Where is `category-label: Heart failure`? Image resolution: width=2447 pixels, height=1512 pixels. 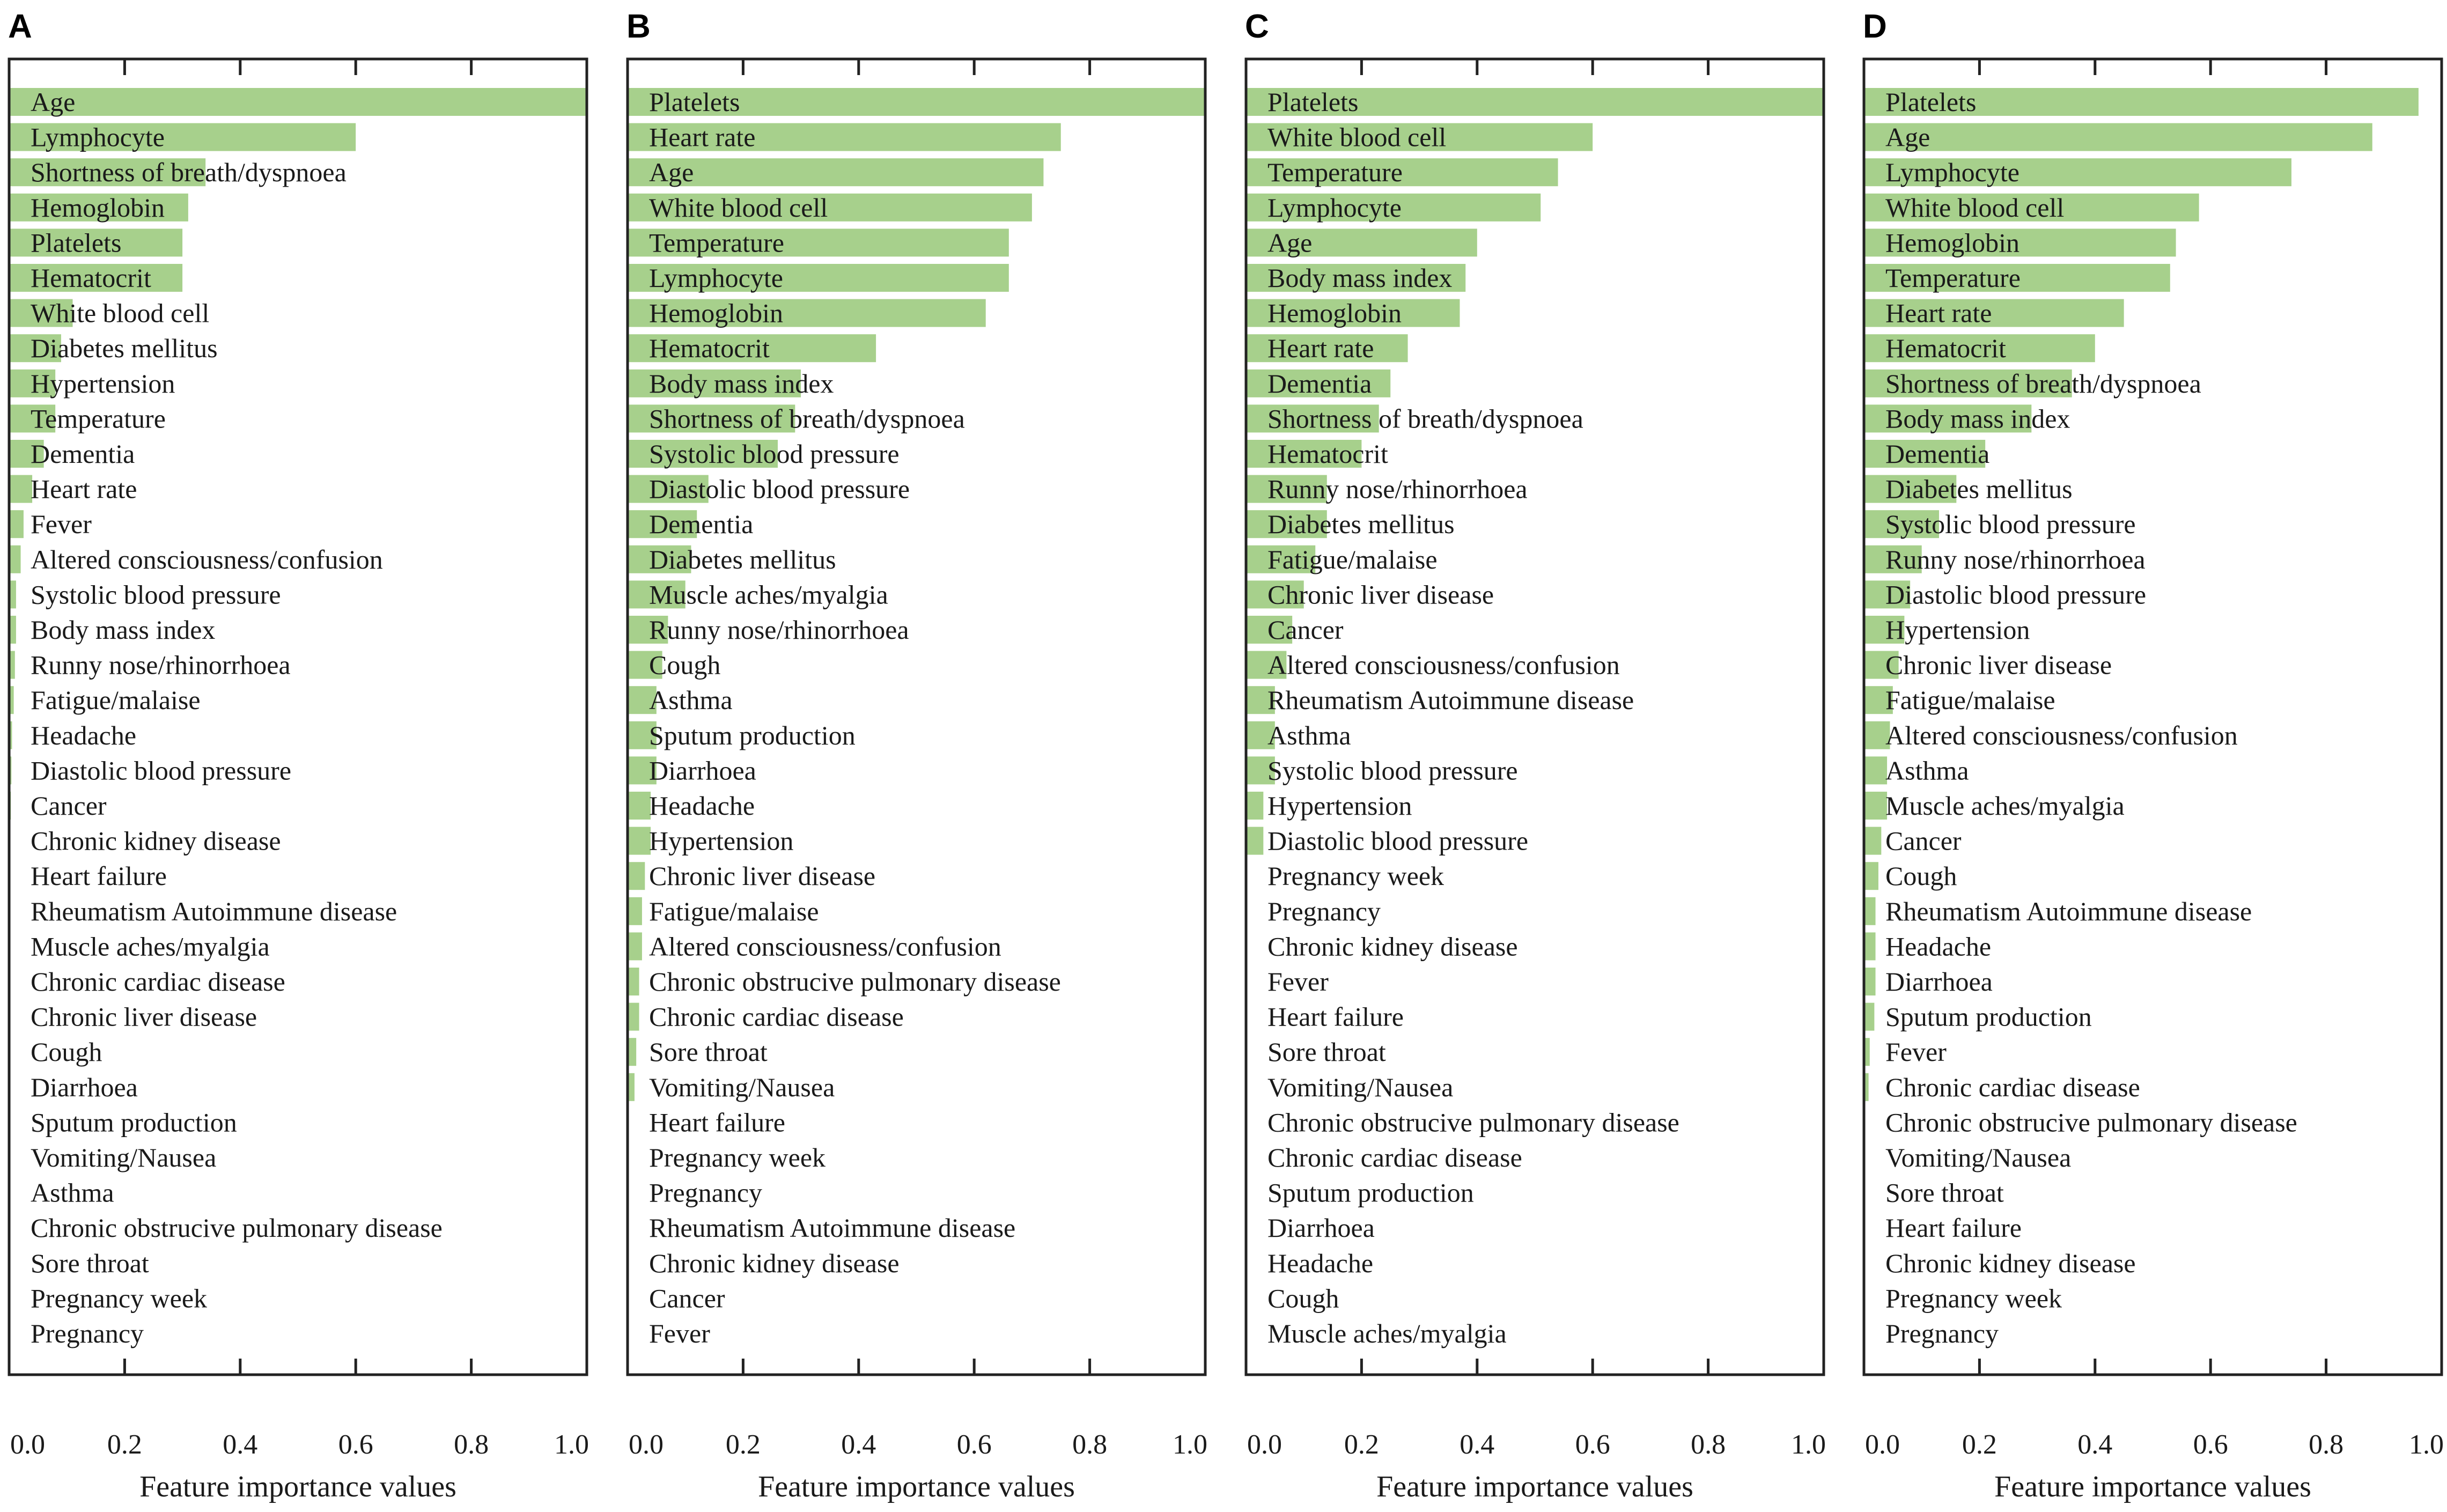 category-label: Heart failure is located at coordinates (1335, 1017).